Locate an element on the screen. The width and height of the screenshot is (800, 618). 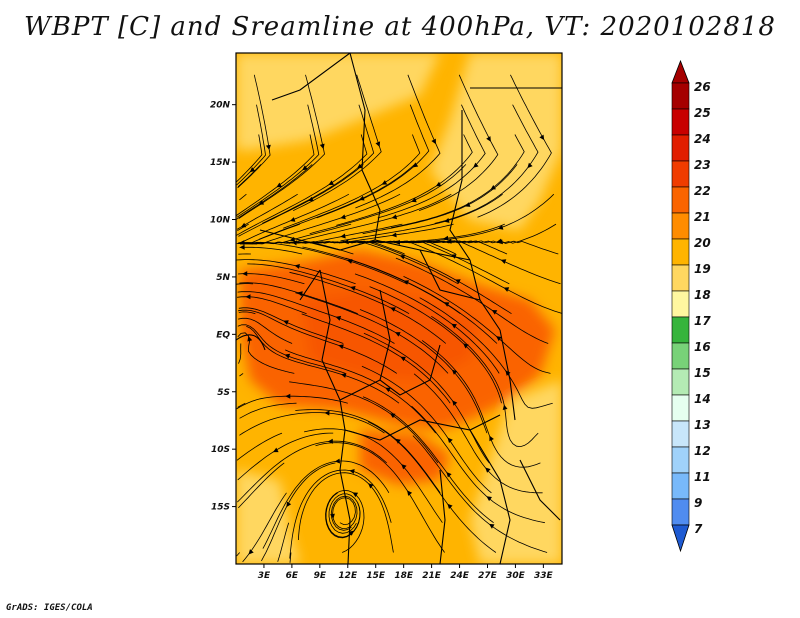
colorbar-label: 21 is located at coordinates (702, 217).